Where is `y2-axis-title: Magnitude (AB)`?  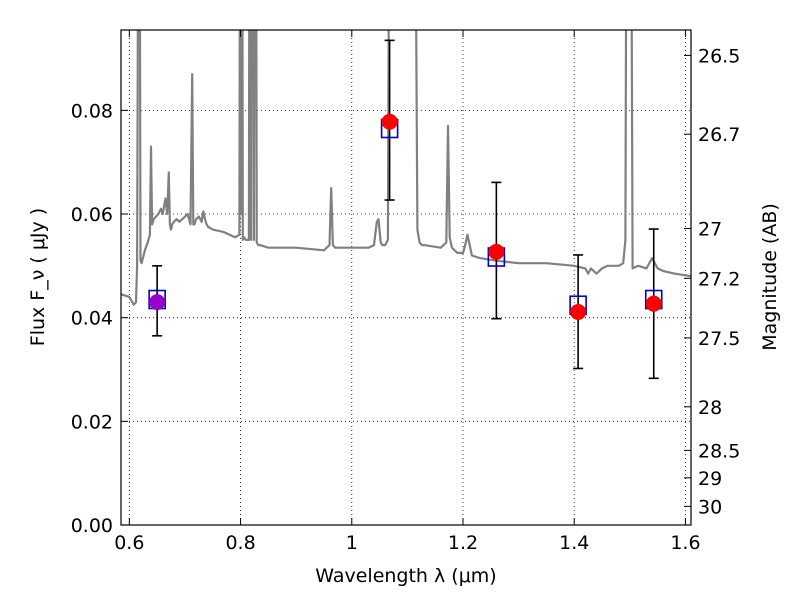 y2-axis-title: Magnitude (AB) is located at coordinates (770, 277).